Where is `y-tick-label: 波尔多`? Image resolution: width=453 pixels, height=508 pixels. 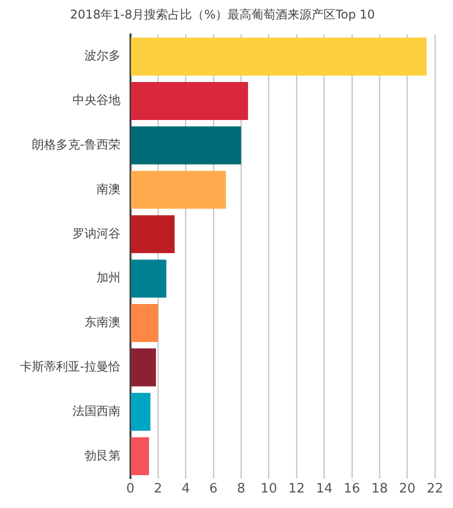 y-tick-label: 波尔多 is located at coordinates (102, 55).